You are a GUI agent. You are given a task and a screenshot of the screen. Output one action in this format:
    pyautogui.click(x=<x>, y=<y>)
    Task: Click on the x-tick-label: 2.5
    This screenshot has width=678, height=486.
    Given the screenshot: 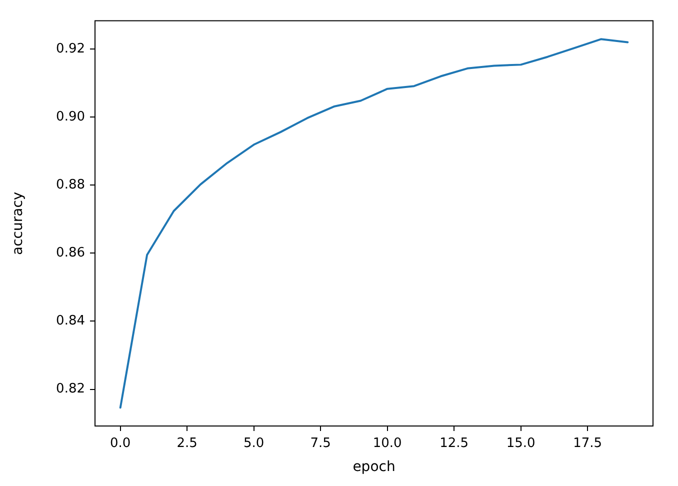 What is the action you would take?
    pyautogui.click(x=187, y=444)
    